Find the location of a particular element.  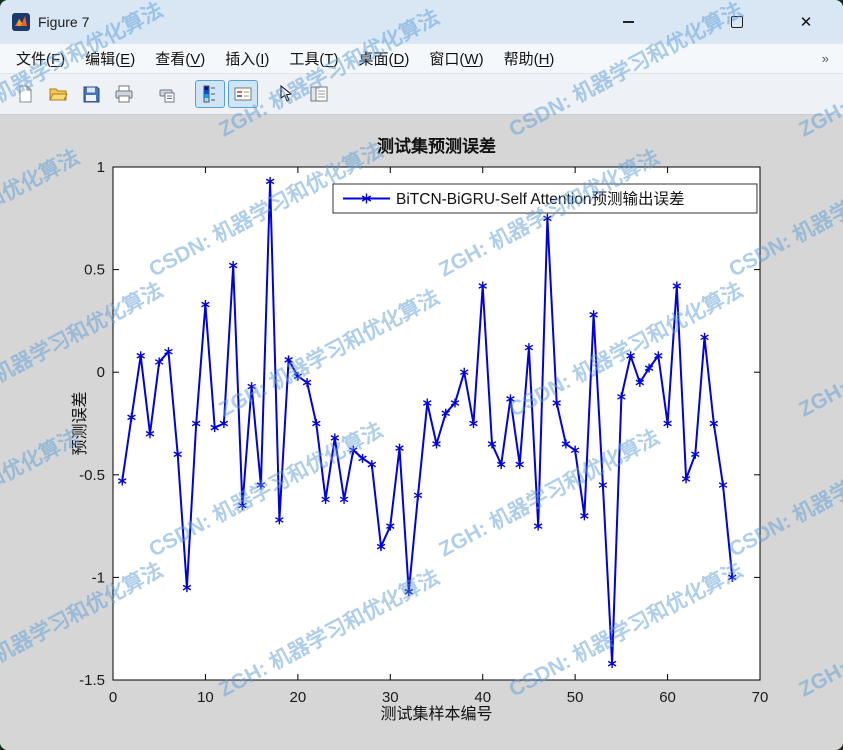

caption-buttons: ✕ is located at coordinates (724, 22).